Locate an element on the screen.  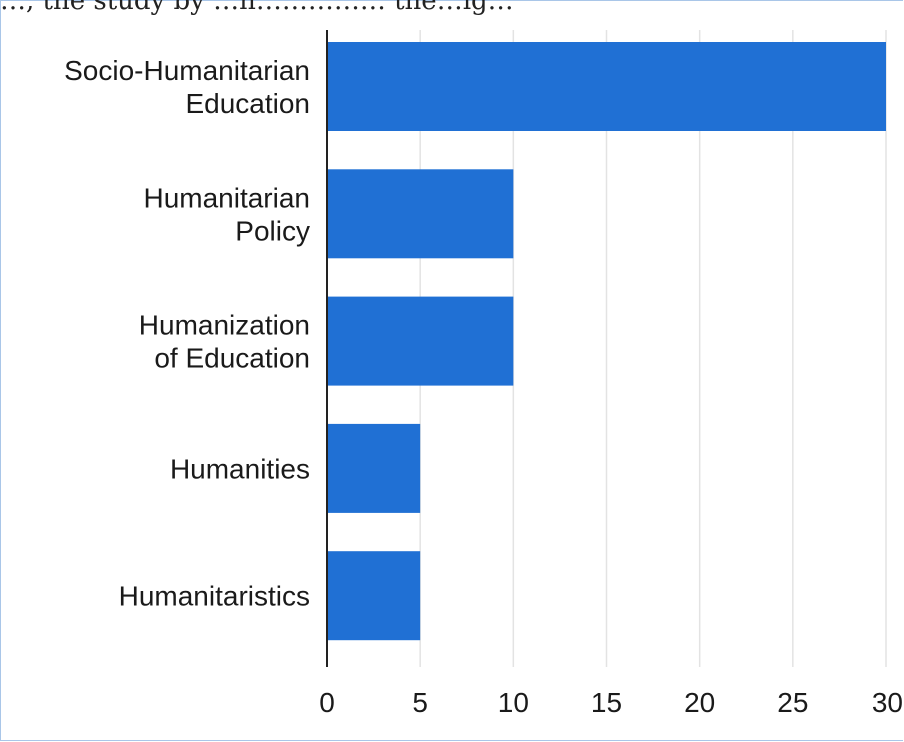
category-label-1-line-2: Education is located at coordinates (247, 103).